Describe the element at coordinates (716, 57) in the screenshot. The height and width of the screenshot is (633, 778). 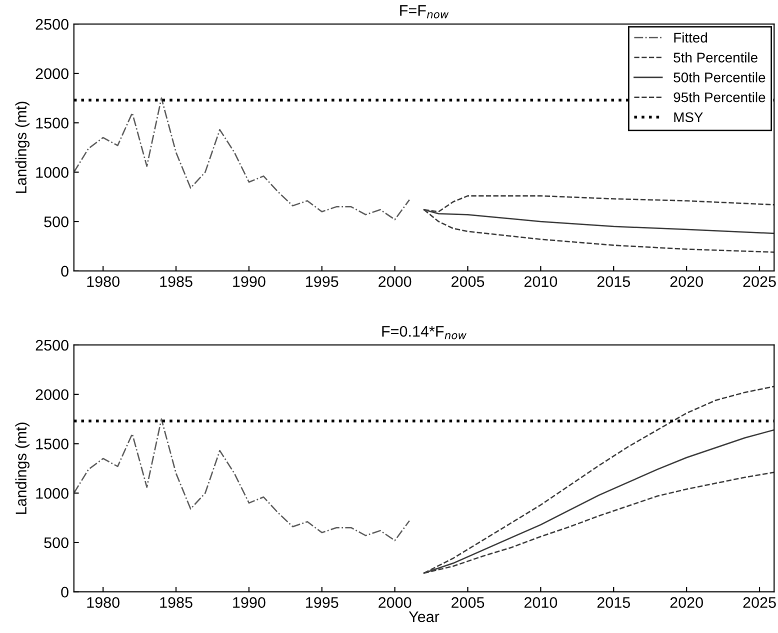
I see `legend-label: 5th Percentile` at that location.